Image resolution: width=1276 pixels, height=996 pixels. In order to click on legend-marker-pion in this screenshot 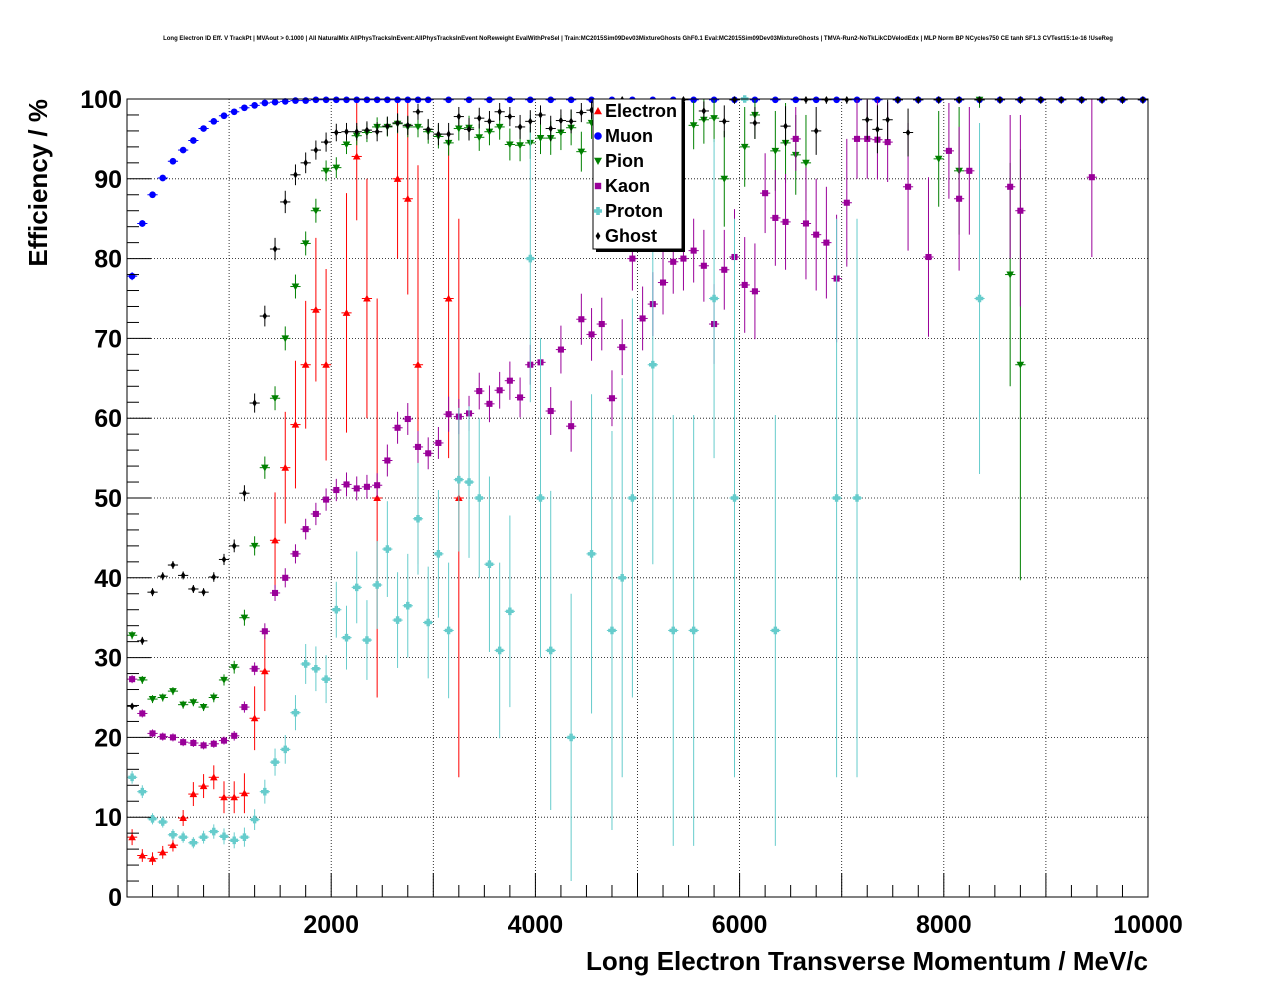, I will do `click(598, 161)`.